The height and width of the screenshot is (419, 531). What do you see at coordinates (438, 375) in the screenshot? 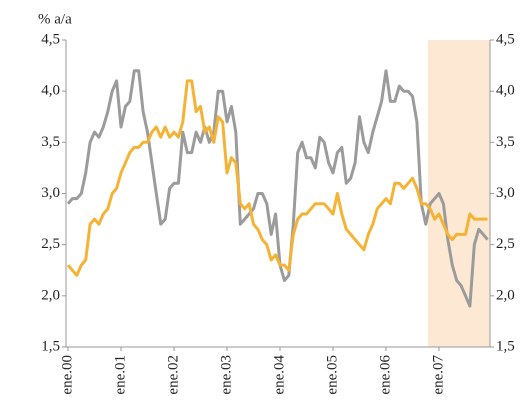
I see `x-tick-label: ene.07` at bounding box center [438, 375].